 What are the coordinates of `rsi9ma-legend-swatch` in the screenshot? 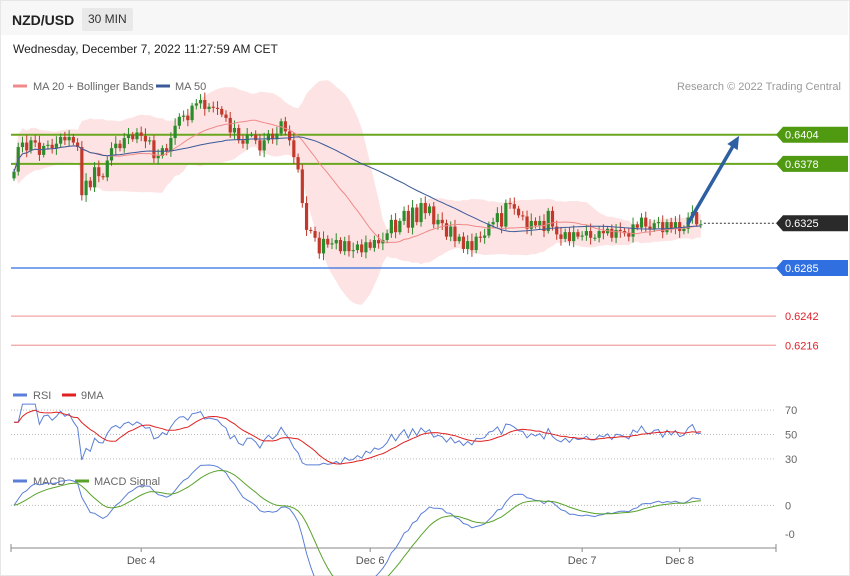 It's located at (69, 395).